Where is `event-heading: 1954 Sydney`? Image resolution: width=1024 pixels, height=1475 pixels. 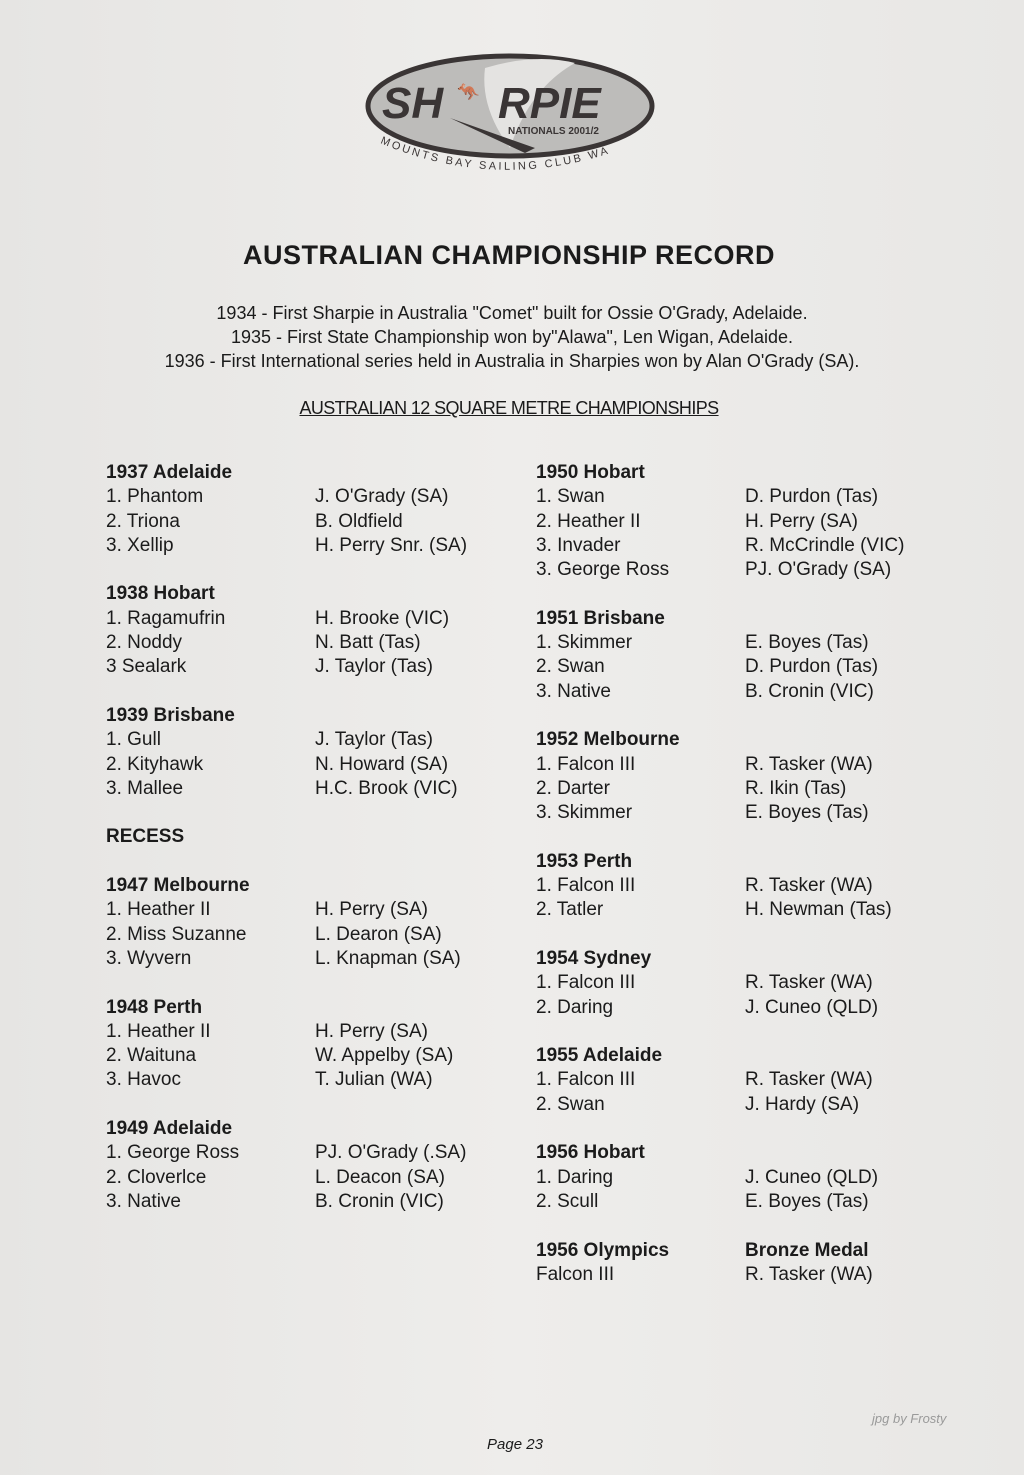
event-heading: 1954 Sydney is located at coordinates (594, 958).